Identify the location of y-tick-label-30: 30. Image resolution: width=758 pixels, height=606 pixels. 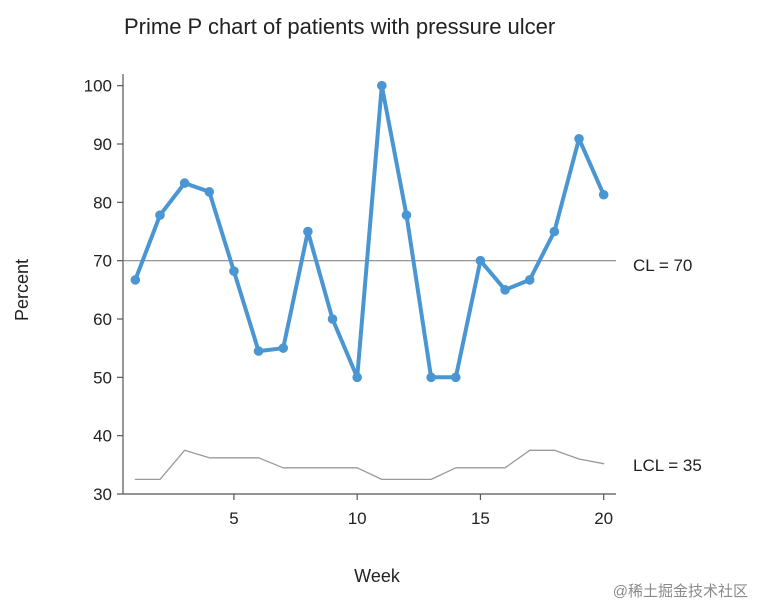
(102, 494).